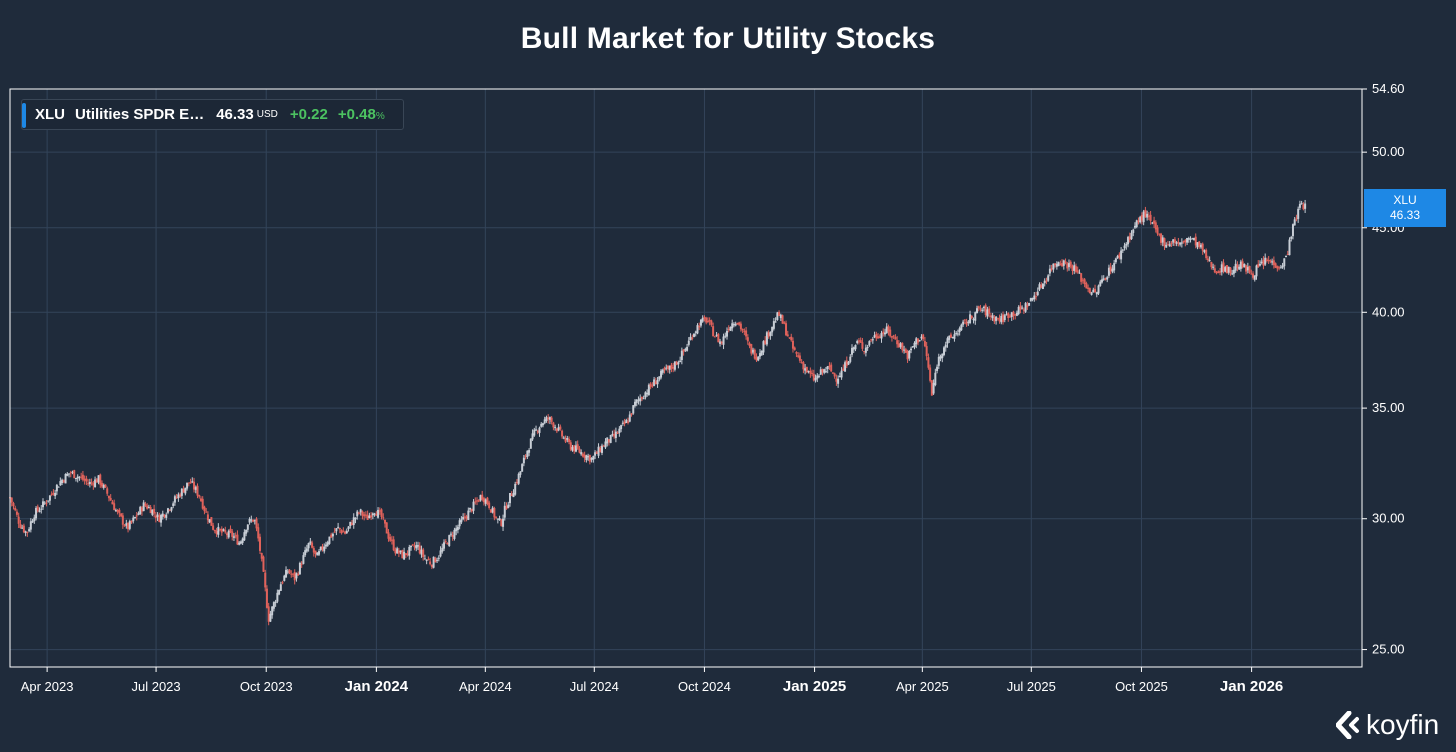 The height and width of the screenshot is (752, 1456). What do you see at coordinates (1347, 725) in the screenshot?
I see `koyfin-chevron-icon` at bounding box center [1347, 725].